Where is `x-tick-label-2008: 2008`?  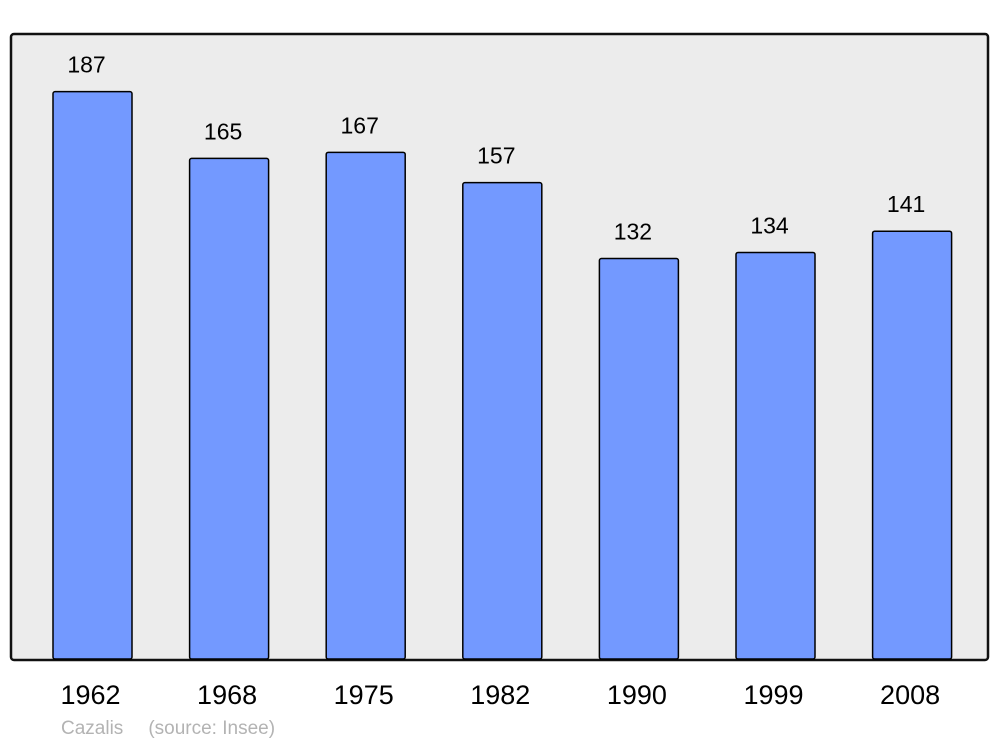 x-tick-label-2008: 2008 is located at coordinates (910, 695).